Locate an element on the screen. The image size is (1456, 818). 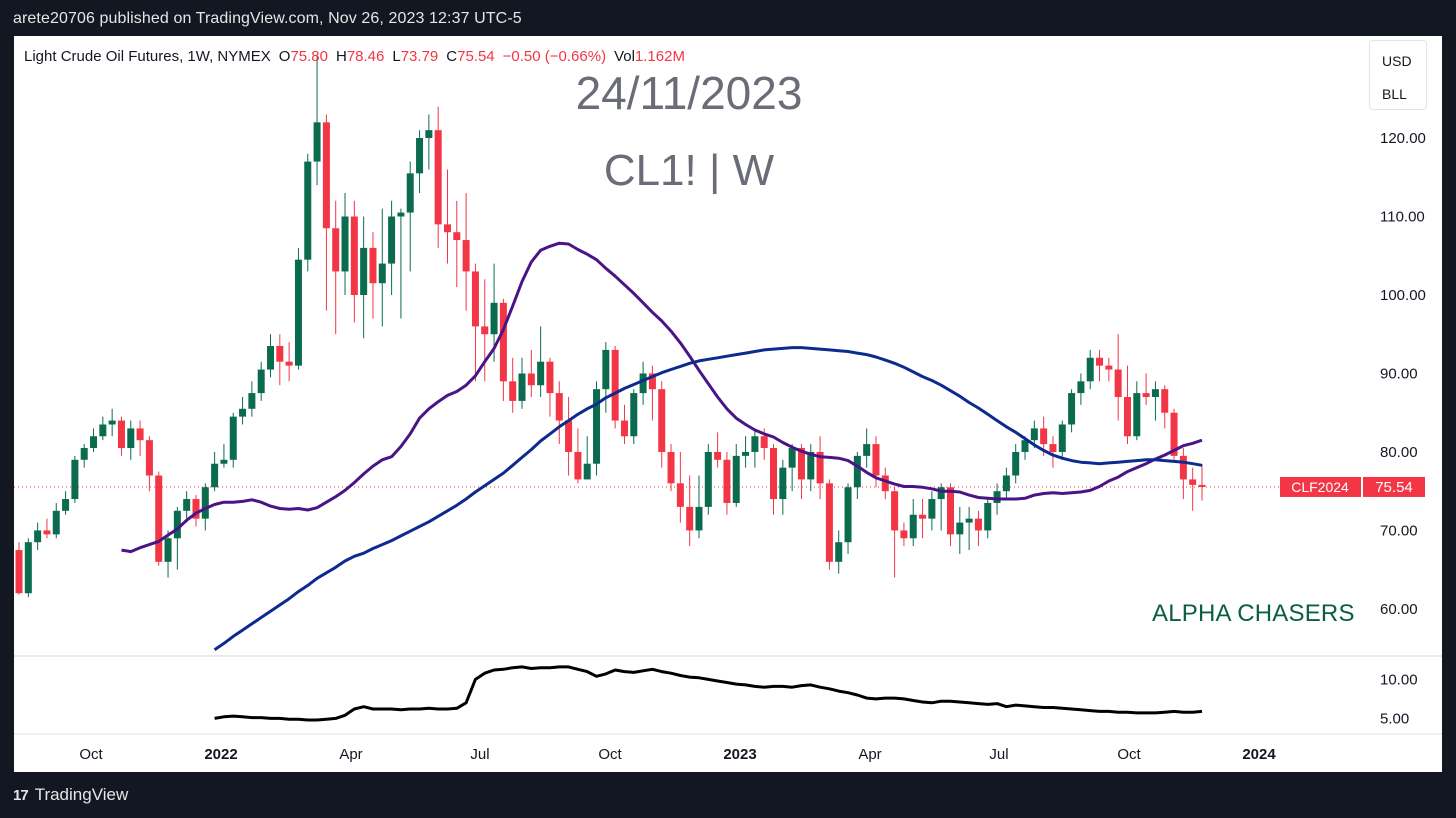
high-label: H is located at coordinates (341, 56).